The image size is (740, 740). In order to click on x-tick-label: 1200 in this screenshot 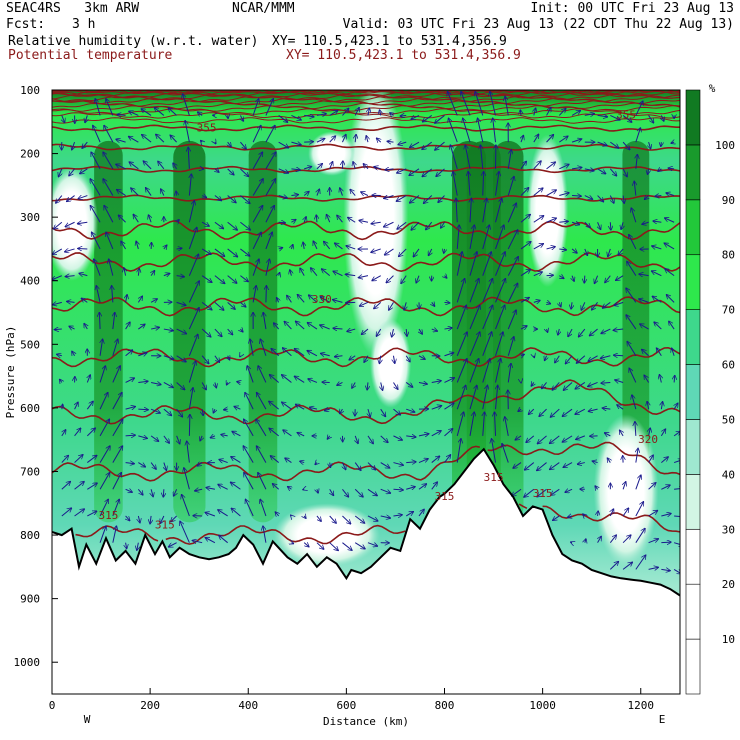, I will do `click(641, 705)`.